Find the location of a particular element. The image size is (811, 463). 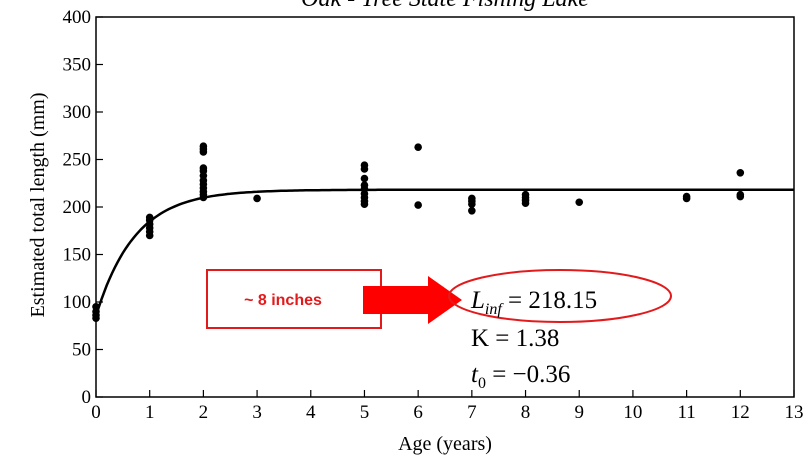

chart-title: Oak - Tree State Fishing Lake is located at coordinates (445, 6).